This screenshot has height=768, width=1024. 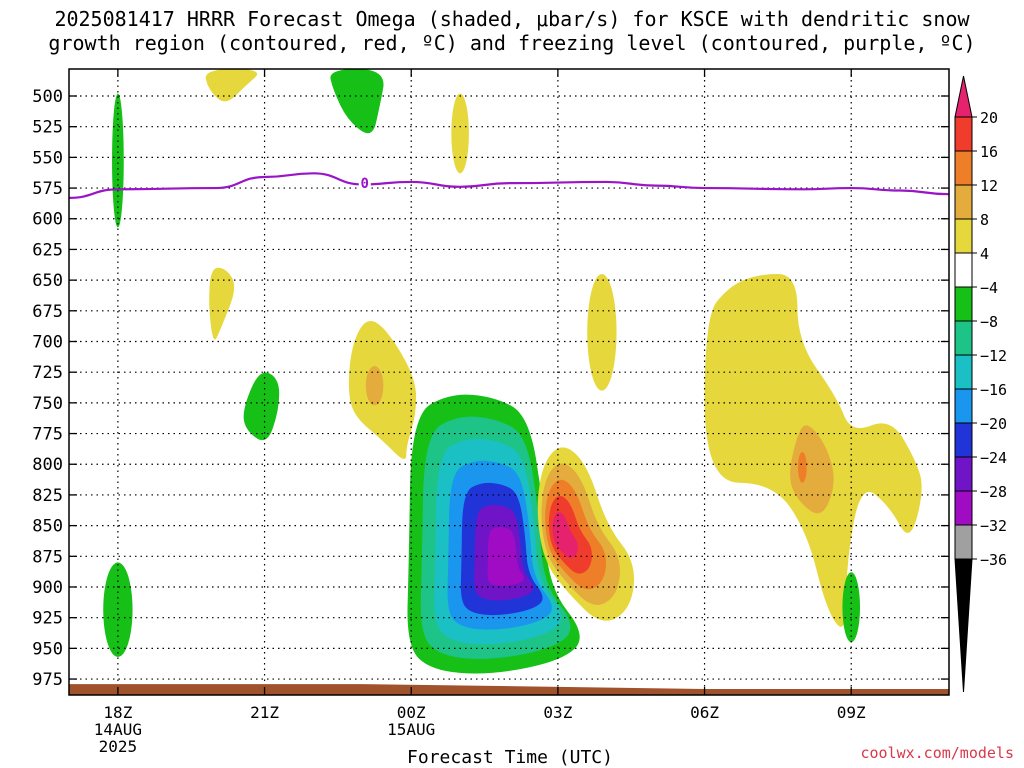 What do you see at coordinates (963, 96) in the screenshot?
I see `colorbar-top-arrow` at bounding box center [963, 96].